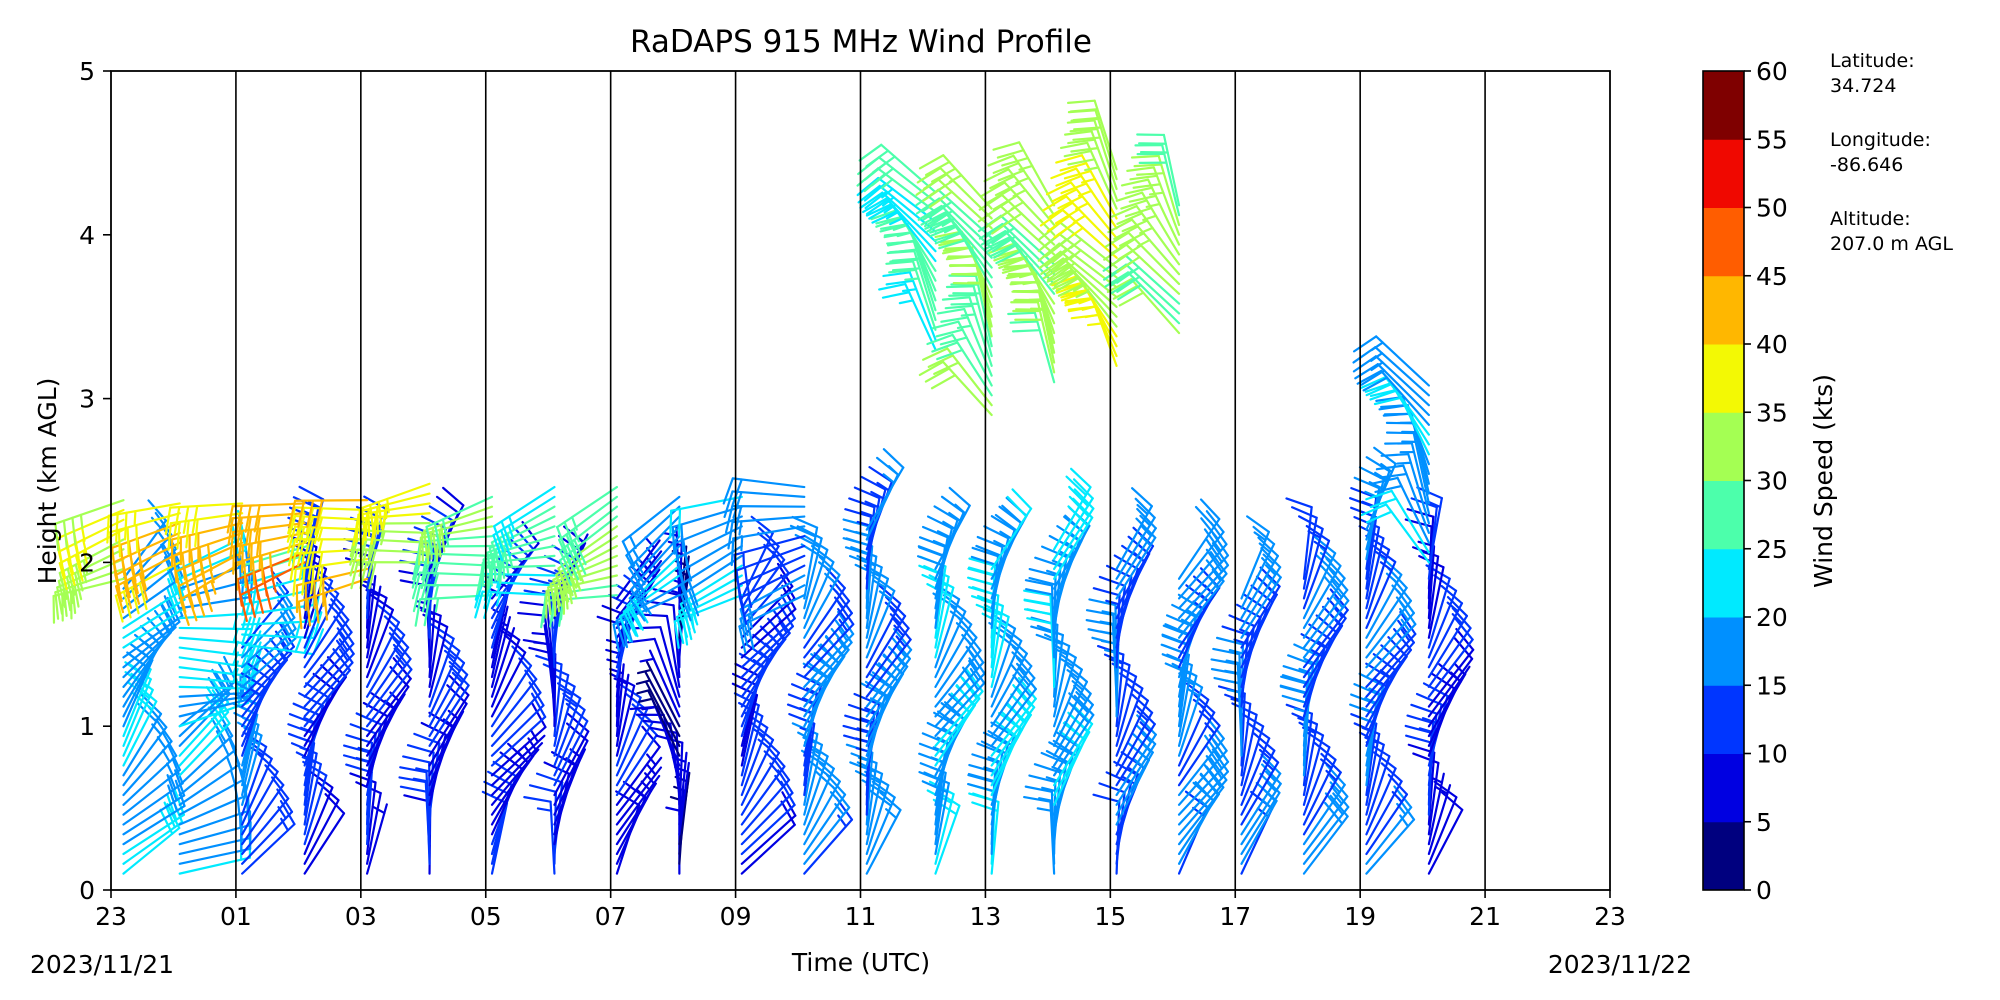  I want to click on colorbar-tick-label: 30, so click(1772, 481).